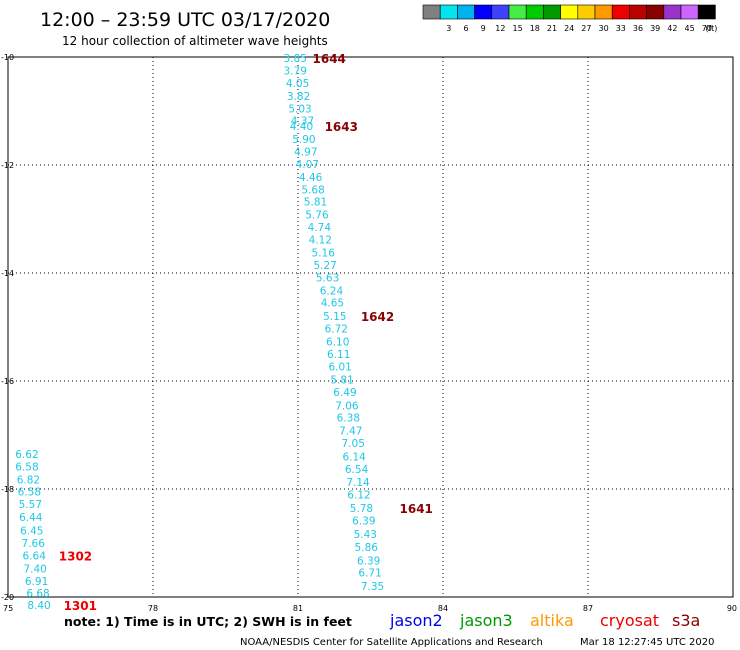 This screenshot has width=740, height=650. I want to click on wave-height-label: 6.01, so click(339, 367).